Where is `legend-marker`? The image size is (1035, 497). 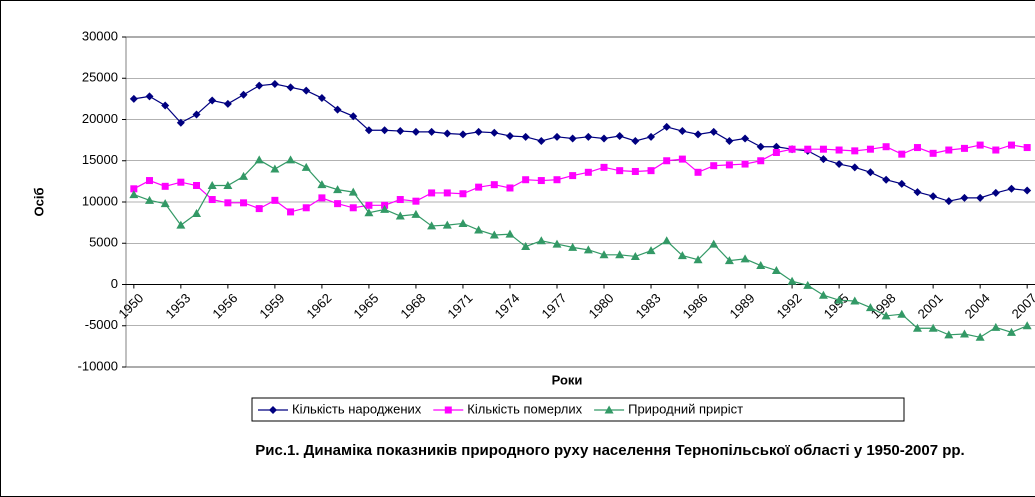 legend-marker is located at coordinates (609, 409).